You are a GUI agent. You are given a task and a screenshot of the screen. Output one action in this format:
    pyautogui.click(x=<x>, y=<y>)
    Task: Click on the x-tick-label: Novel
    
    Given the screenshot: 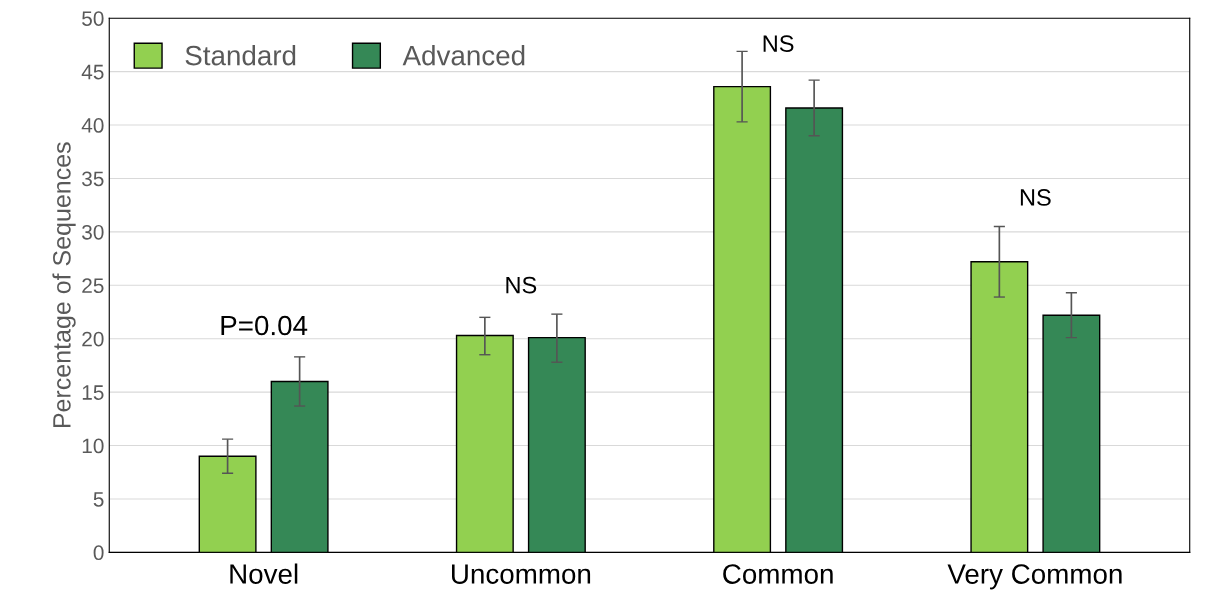 What is the action you would take?
    pyautogui.click(x=264, y=573)
    